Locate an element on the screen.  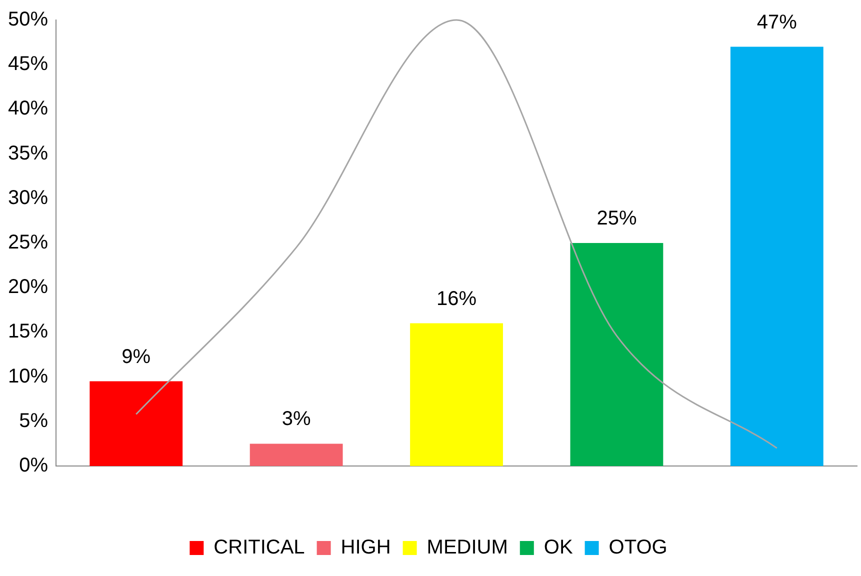
y-tick-label: 5% is located at coordinates (33, 421).